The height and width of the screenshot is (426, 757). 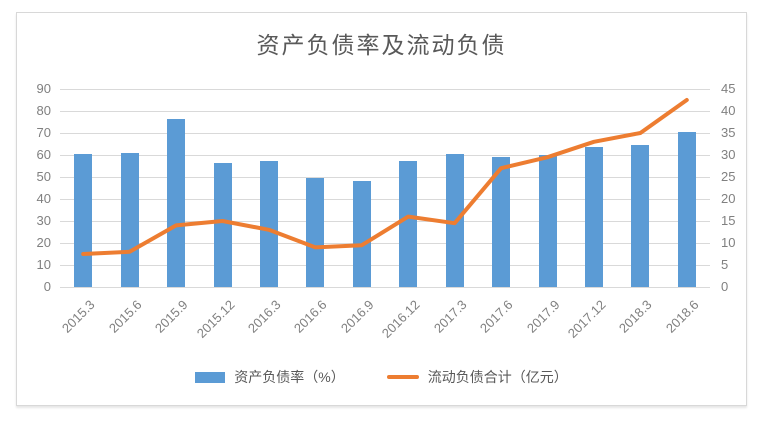 What do you see at coordinates (210, 377) in the screenshot?
I see `bar-series-swatch` at bounding box center [210, 377].